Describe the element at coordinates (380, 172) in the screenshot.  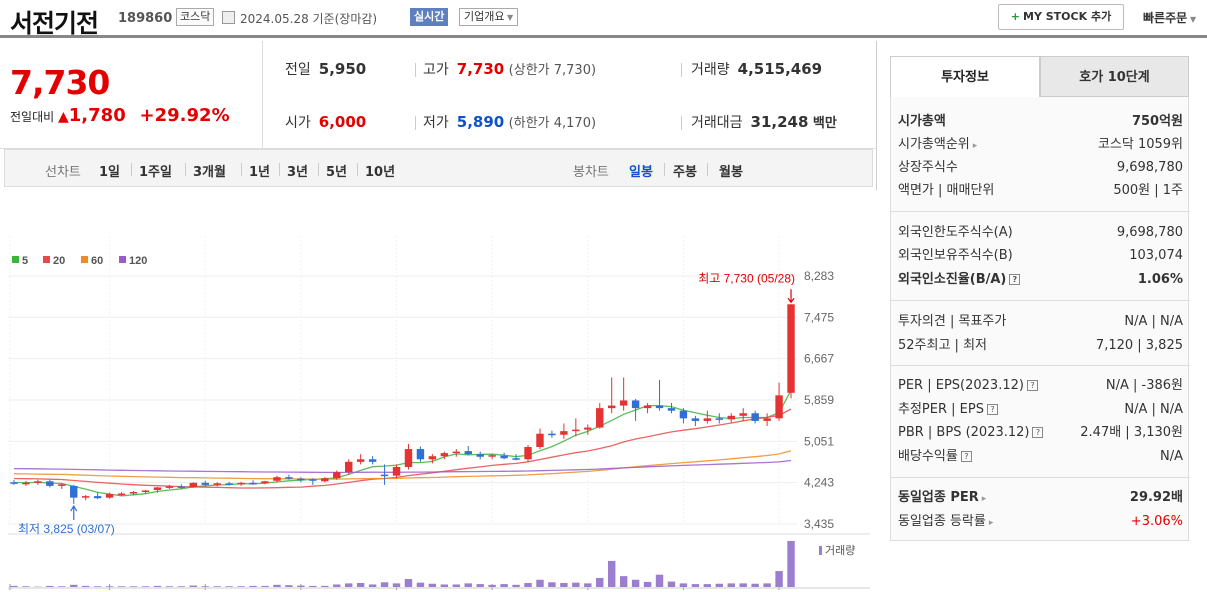
I see `tab-10y: 10년` at that location.